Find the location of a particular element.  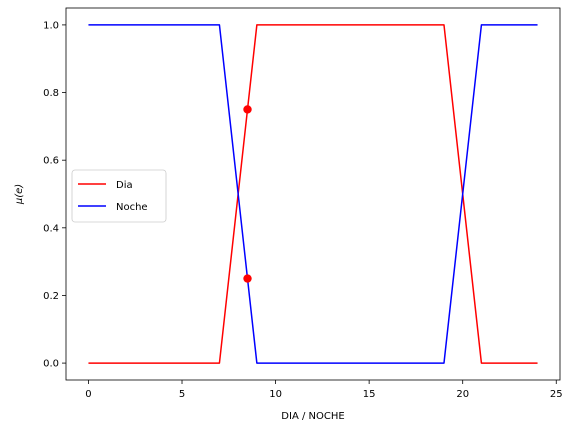

marker-layer is located at coordinates (247, 194).